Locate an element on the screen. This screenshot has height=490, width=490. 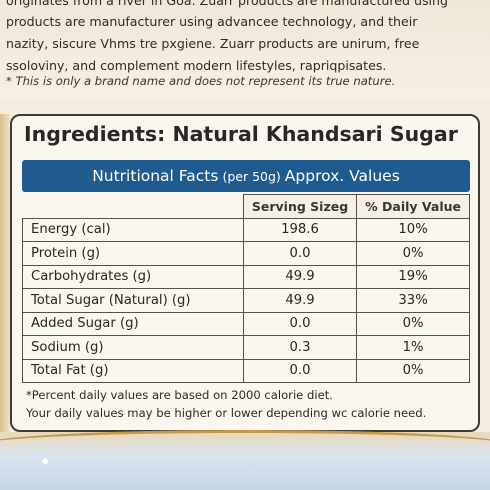
gold-wave-decoration is located at coordinates (245, 445).